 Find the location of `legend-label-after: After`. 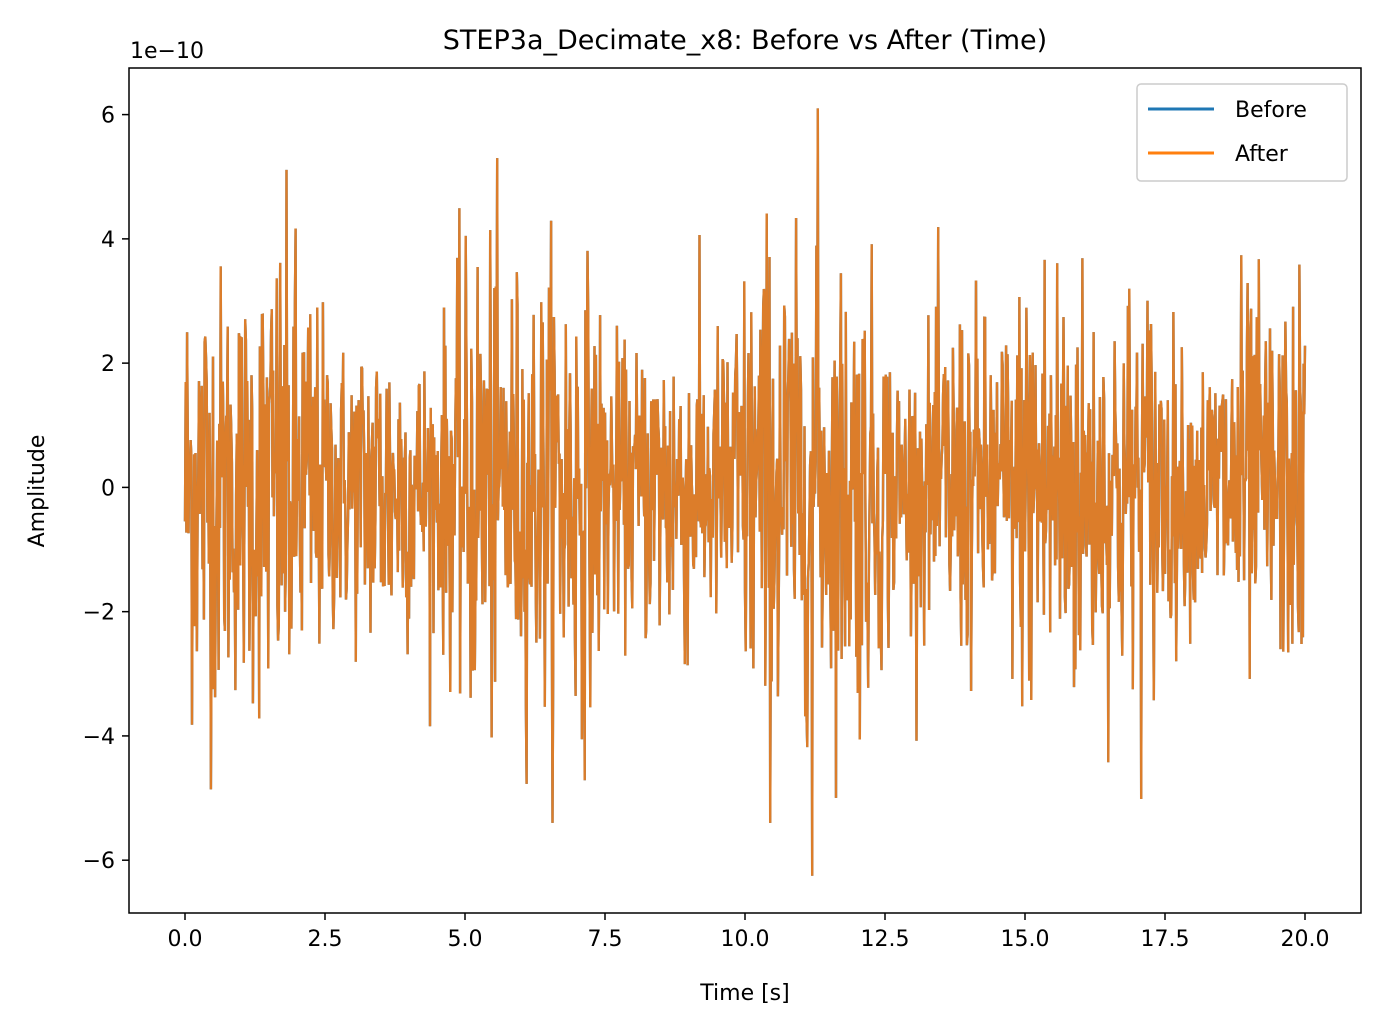

legend-label-after: After is located at coordinates (1262, 154).